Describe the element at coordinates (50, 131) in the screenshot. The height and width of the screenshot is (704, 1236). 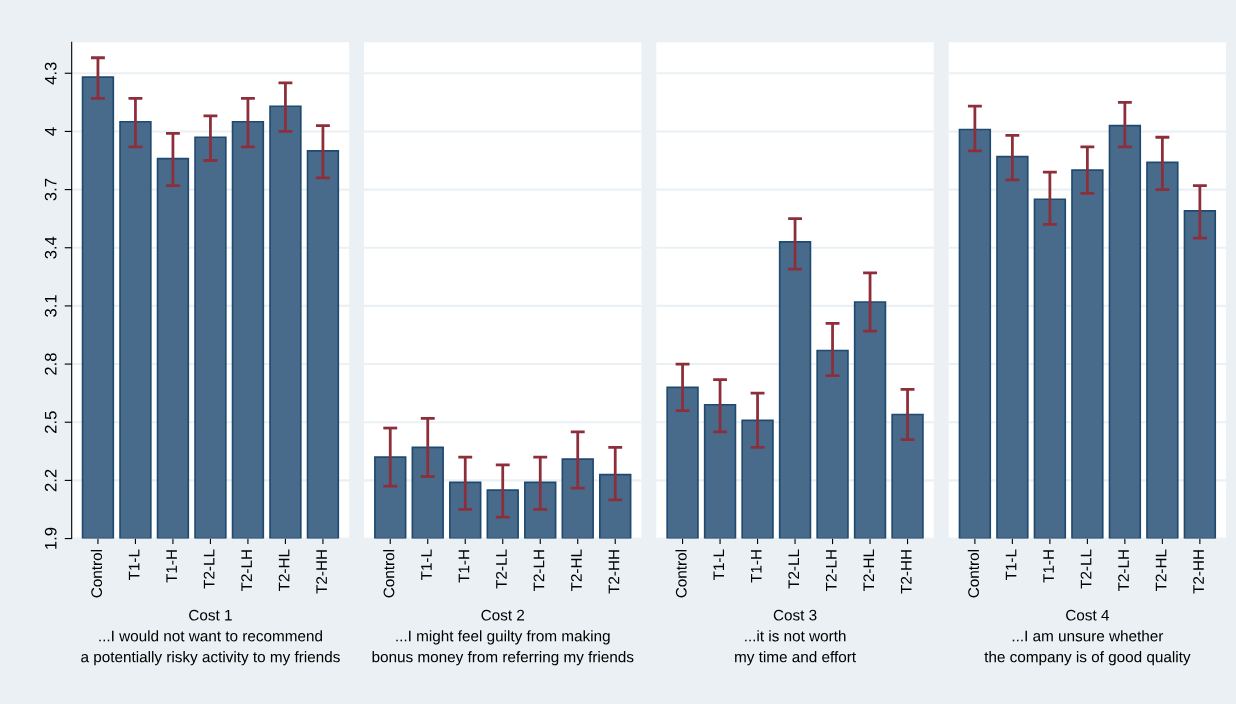
I see `y-tick-label: 4` at that location.